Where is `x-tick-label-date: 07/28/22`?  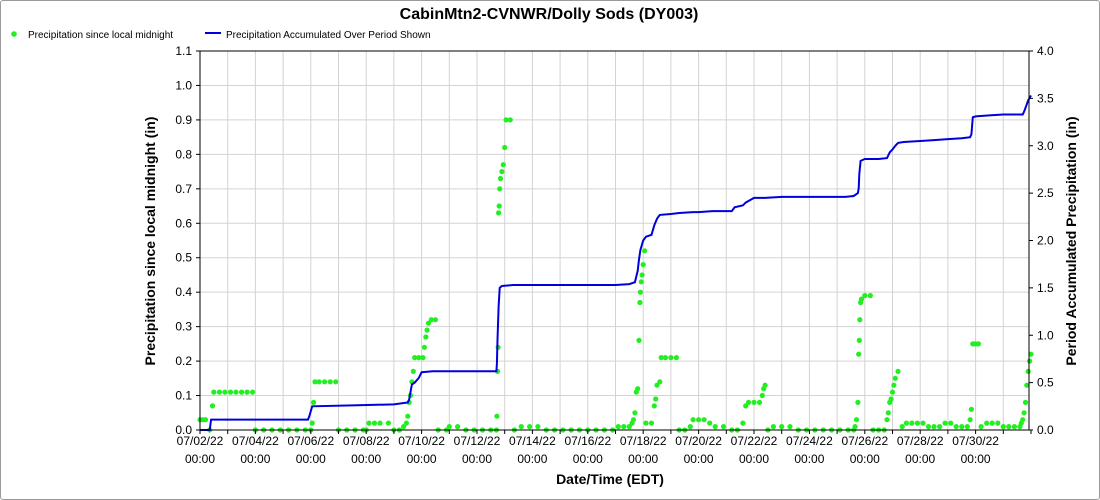 x-tick-label-date: 07/28/22 is located at coordinates (920, 441).